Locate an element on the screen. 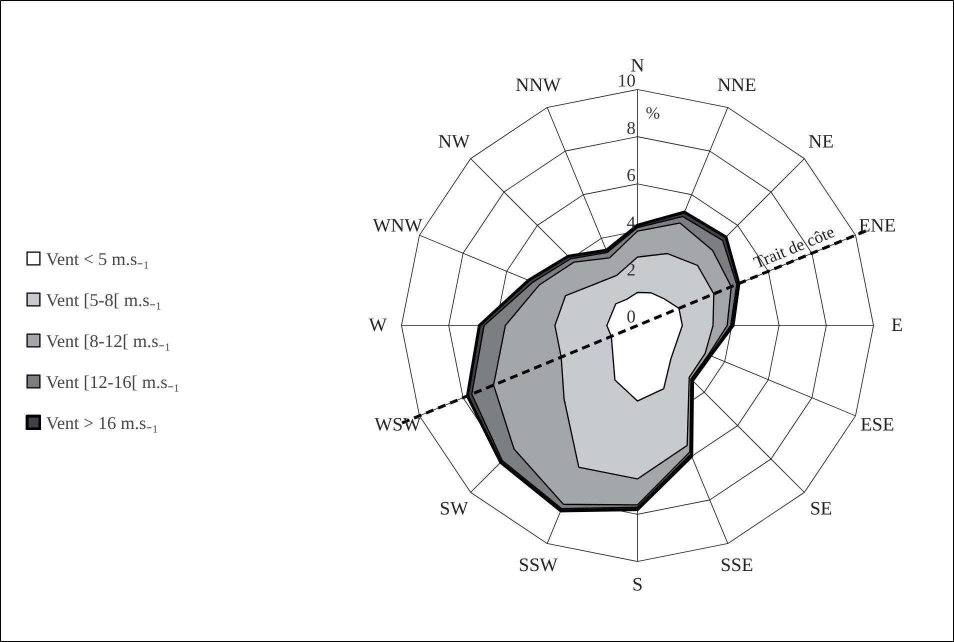 The width and height of the screenshot is (954, 642). spoke-label: WSW is located at coordinates (397, 425).